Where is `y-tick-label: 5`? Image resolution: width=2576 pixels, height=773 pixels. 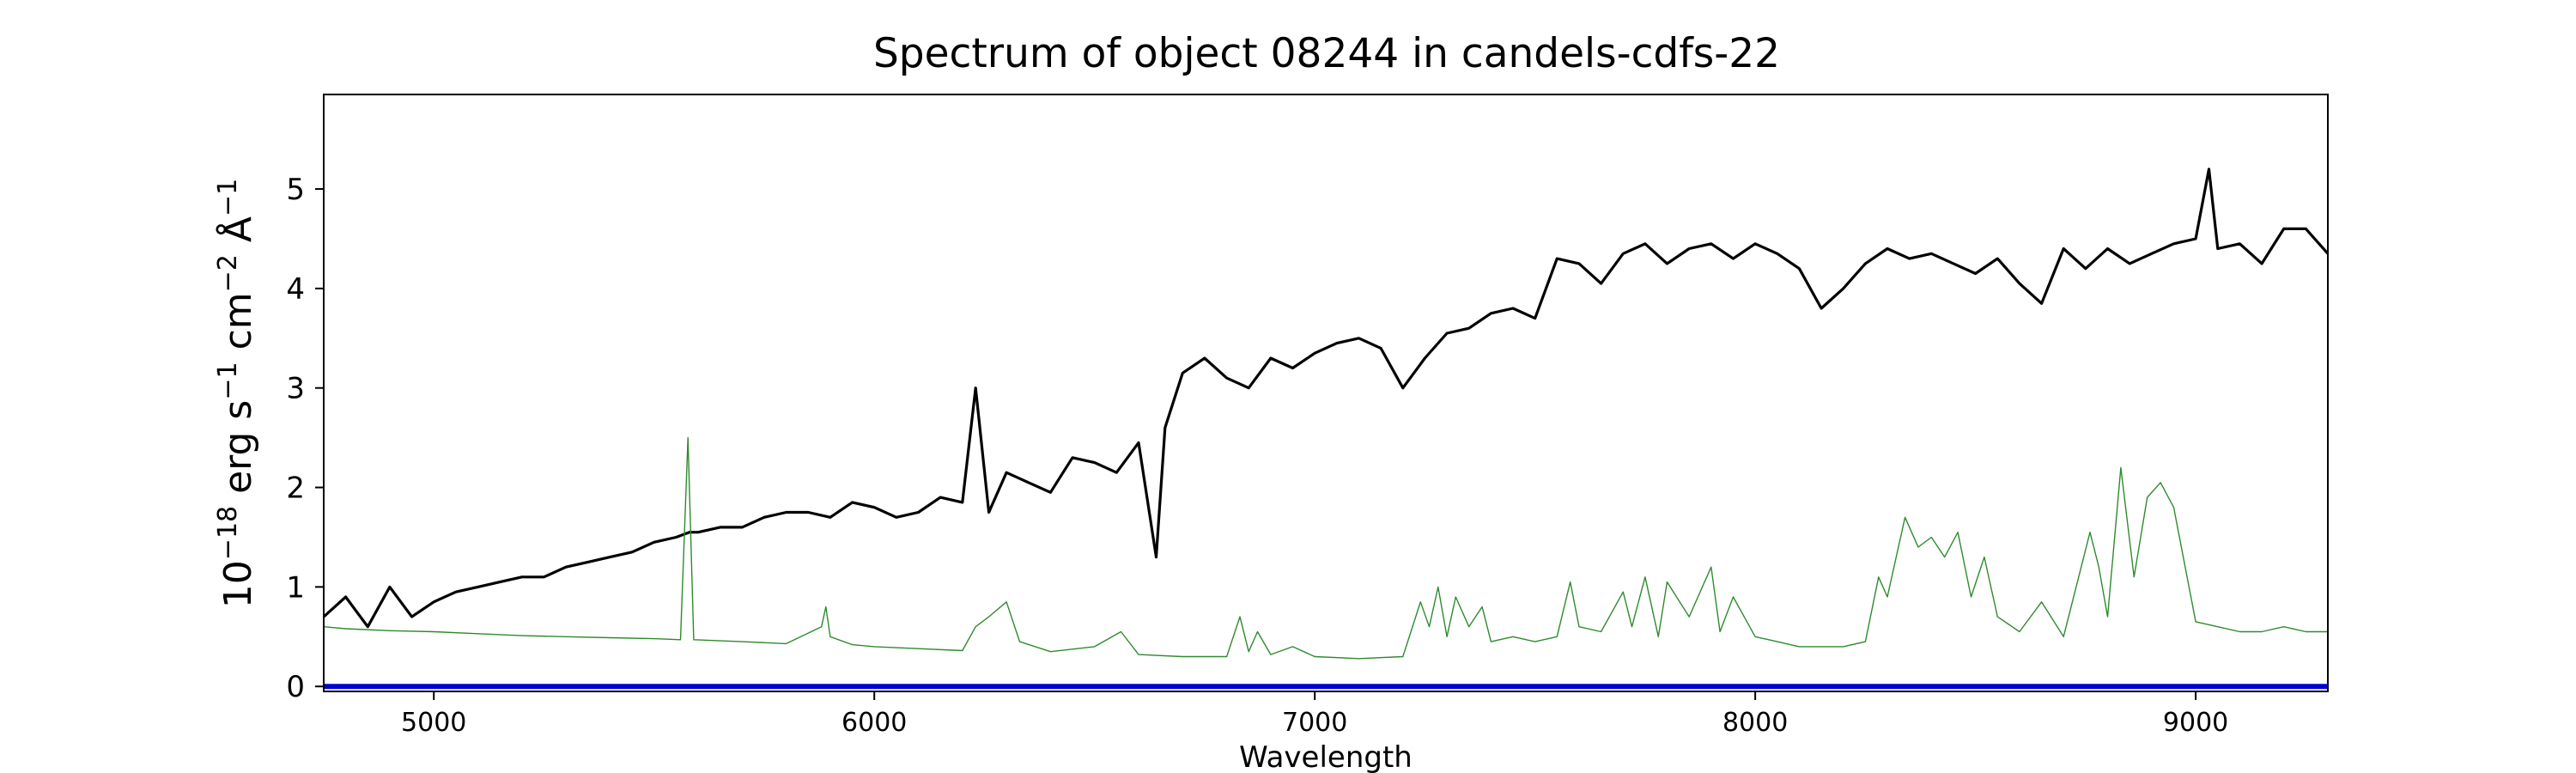
y-tick-label: 5 is located at coordinates (295, 190).